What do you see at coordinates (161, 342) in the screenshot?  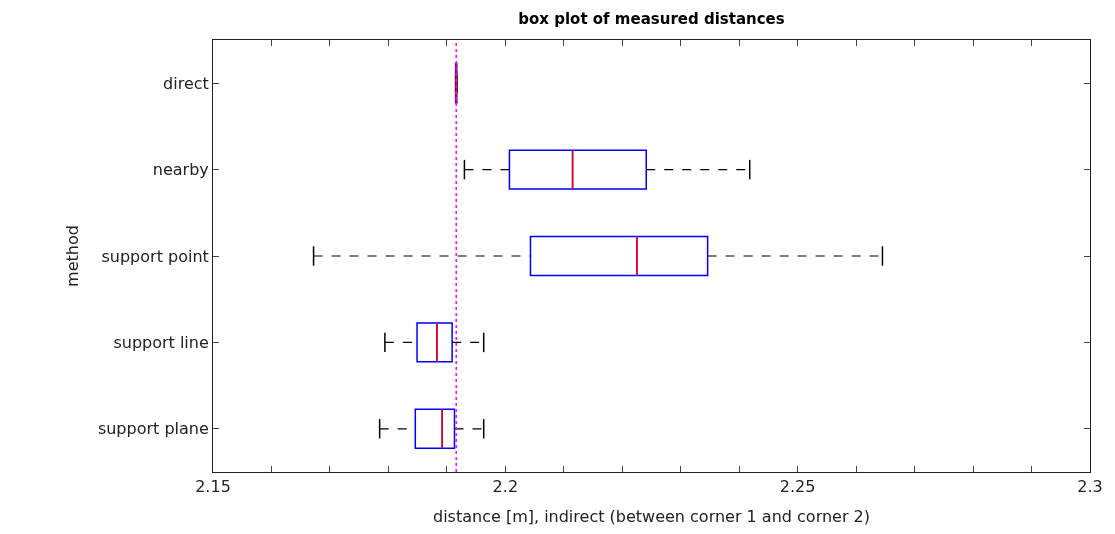 I see `y-tick-label: support line` at bounding box center [161, 342].